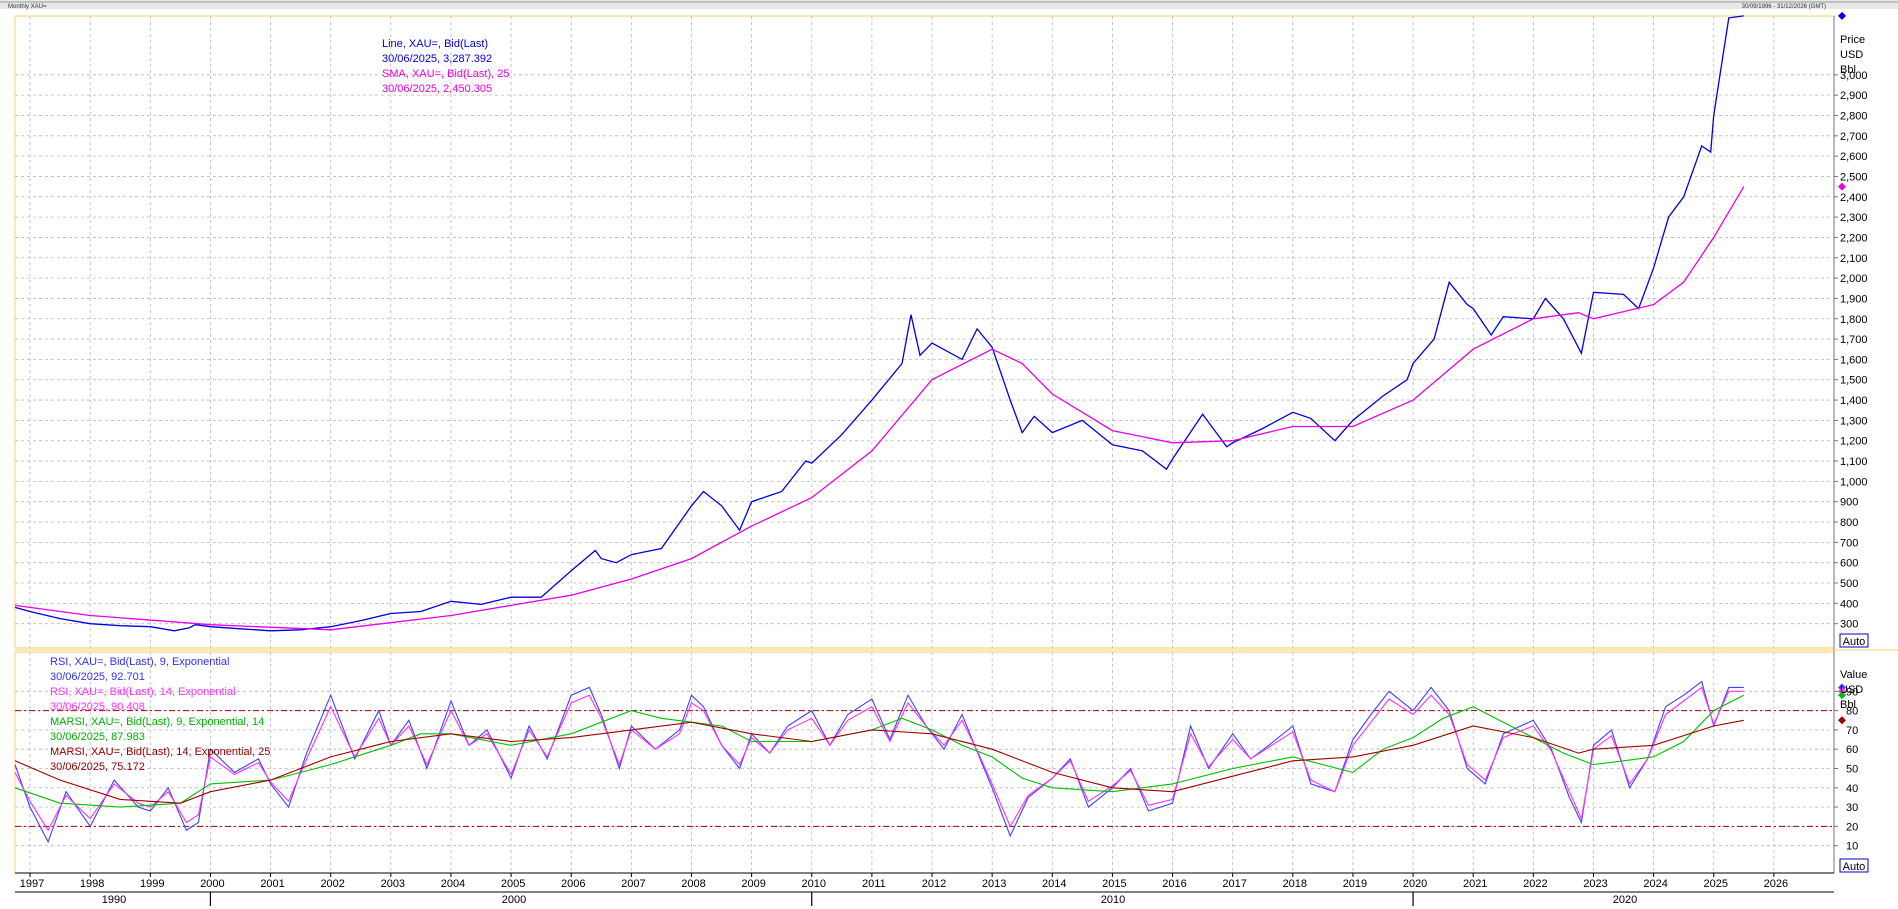  What do you see at coordinates (1854, 865) in the screenshot?
I see `indicator-auto-button` at bounding box center [1854, 865].